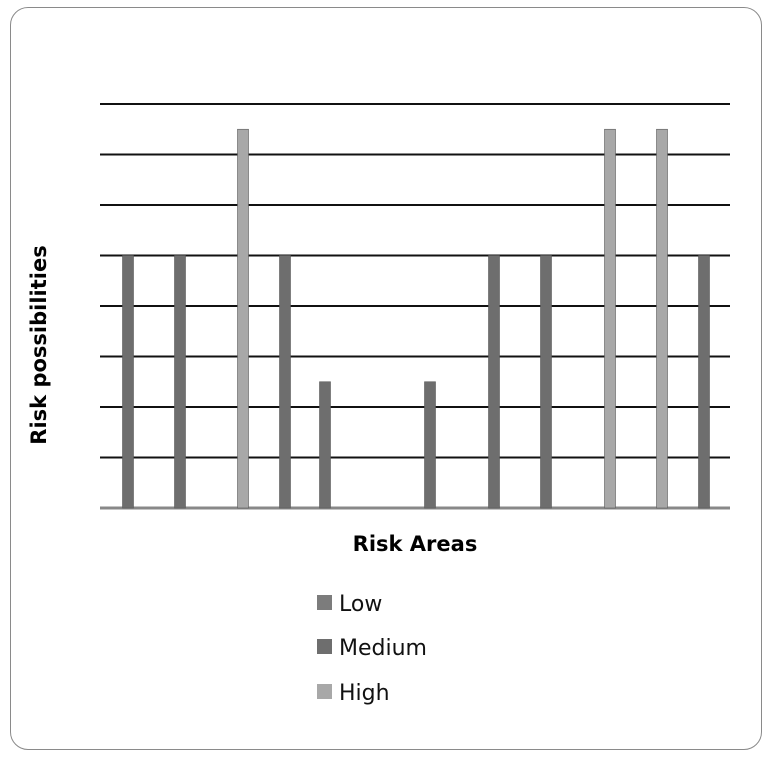  What do you see at coordinates (360, 604) in the screenshot?
I see `legend-label-low: Low` at bounding box center [360, 604].